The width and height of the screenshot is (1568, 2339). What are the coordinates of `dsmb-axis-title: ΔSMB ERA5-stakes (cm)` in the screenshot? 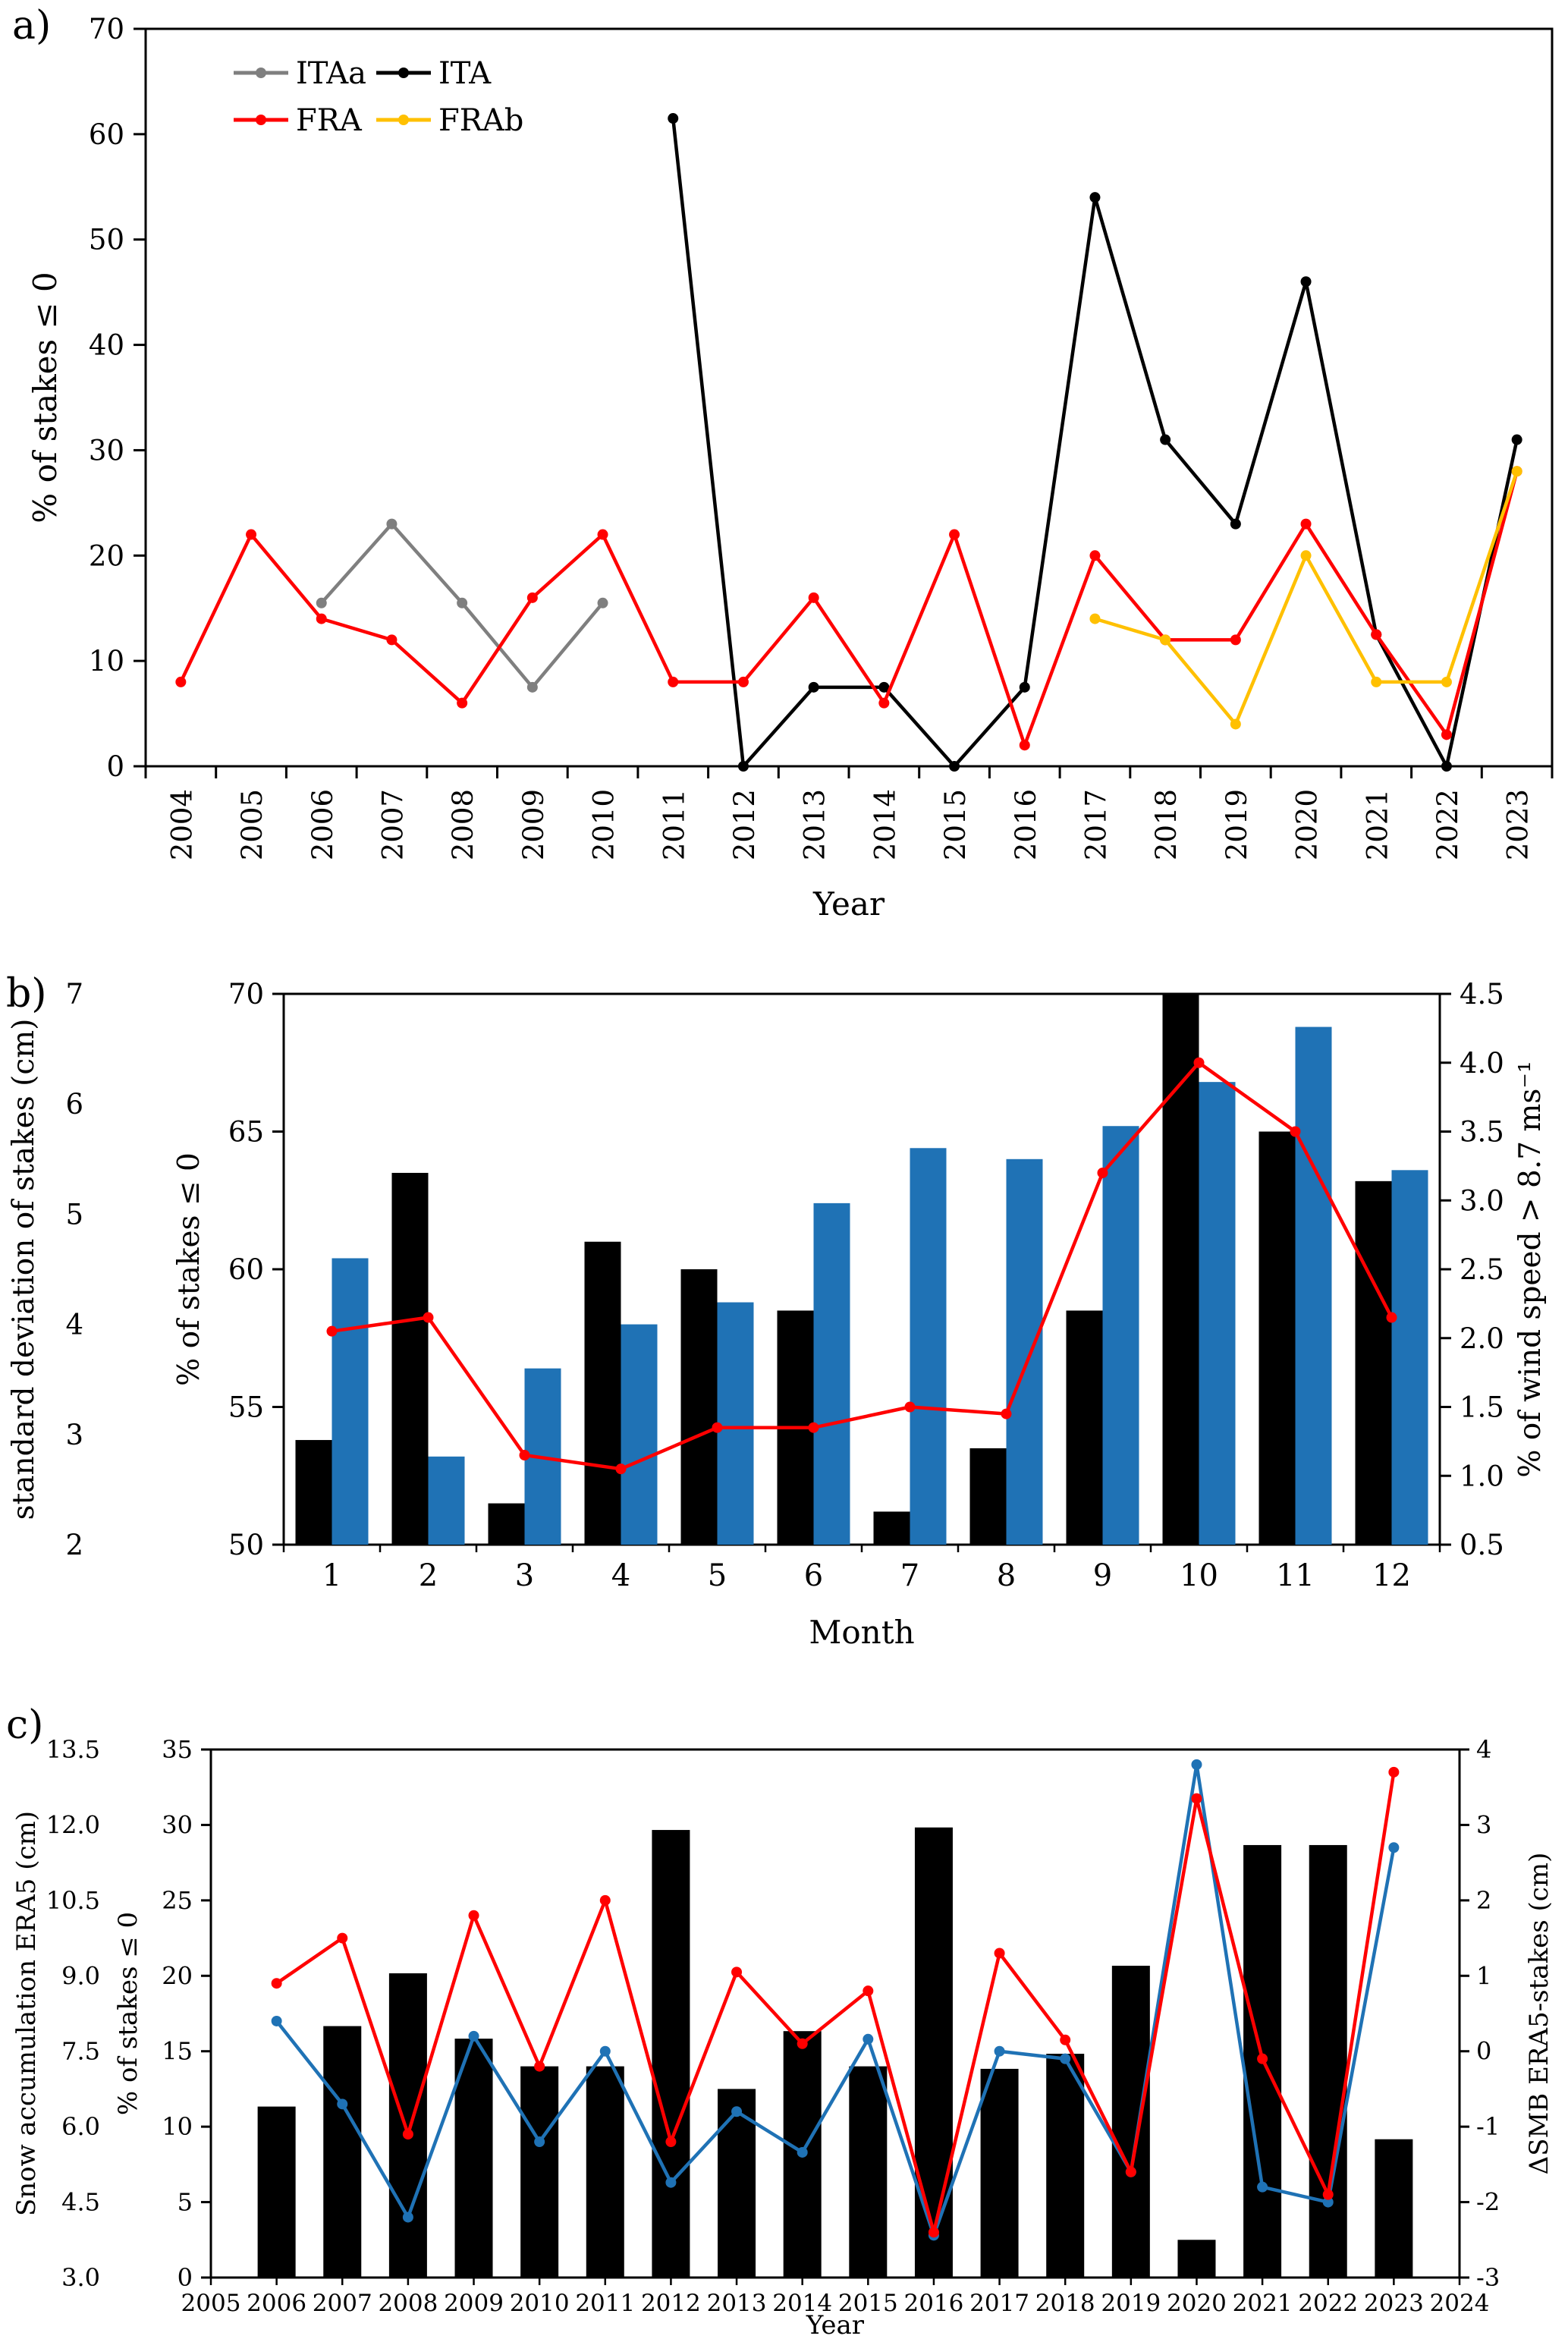 It's located at (1539, 2014).